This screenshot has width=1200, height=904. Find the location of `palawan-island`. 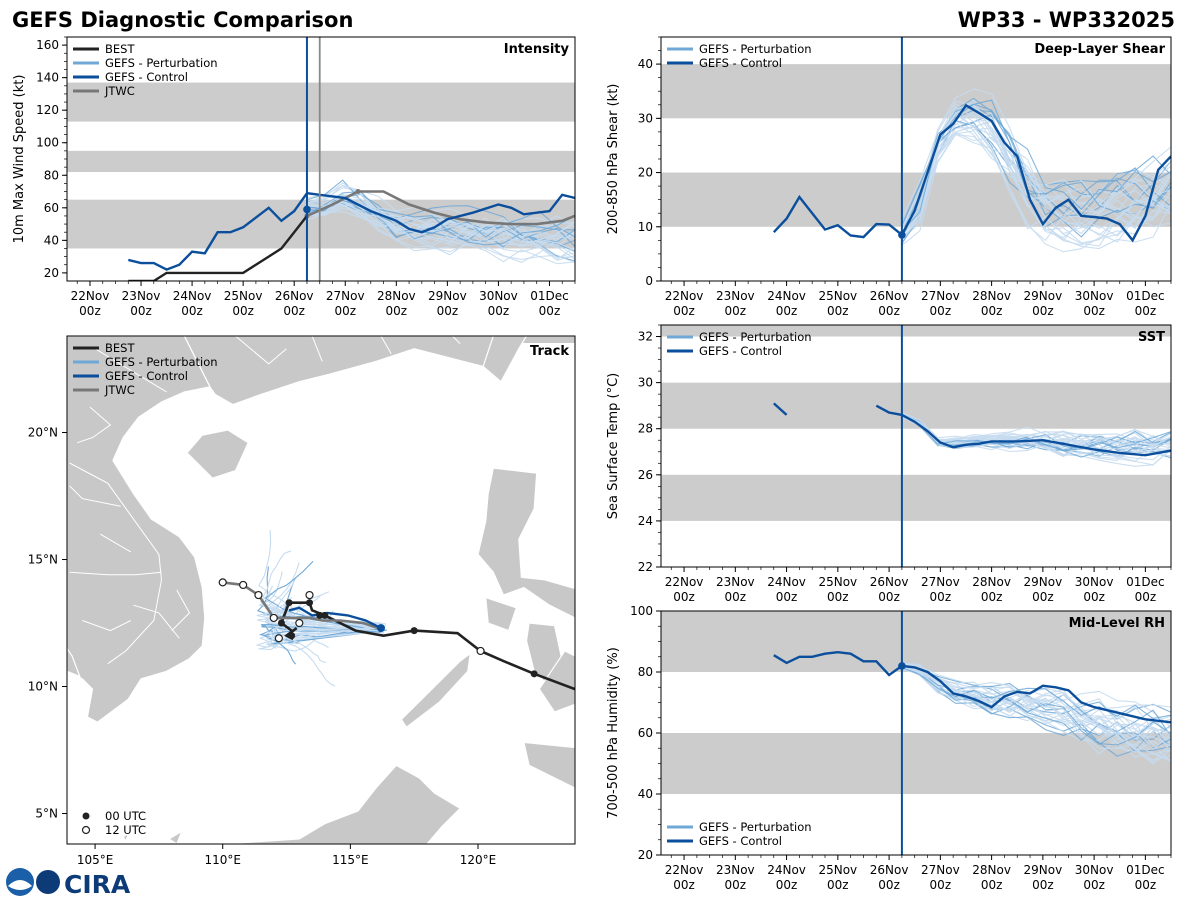

palawan-island is located at coordinates (436, 690).